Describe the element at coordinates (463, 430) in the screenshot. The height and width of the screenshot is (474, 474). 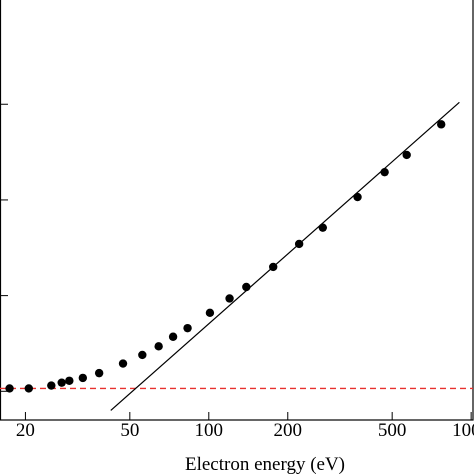
I see `x-tick-label: 1000` at that location.